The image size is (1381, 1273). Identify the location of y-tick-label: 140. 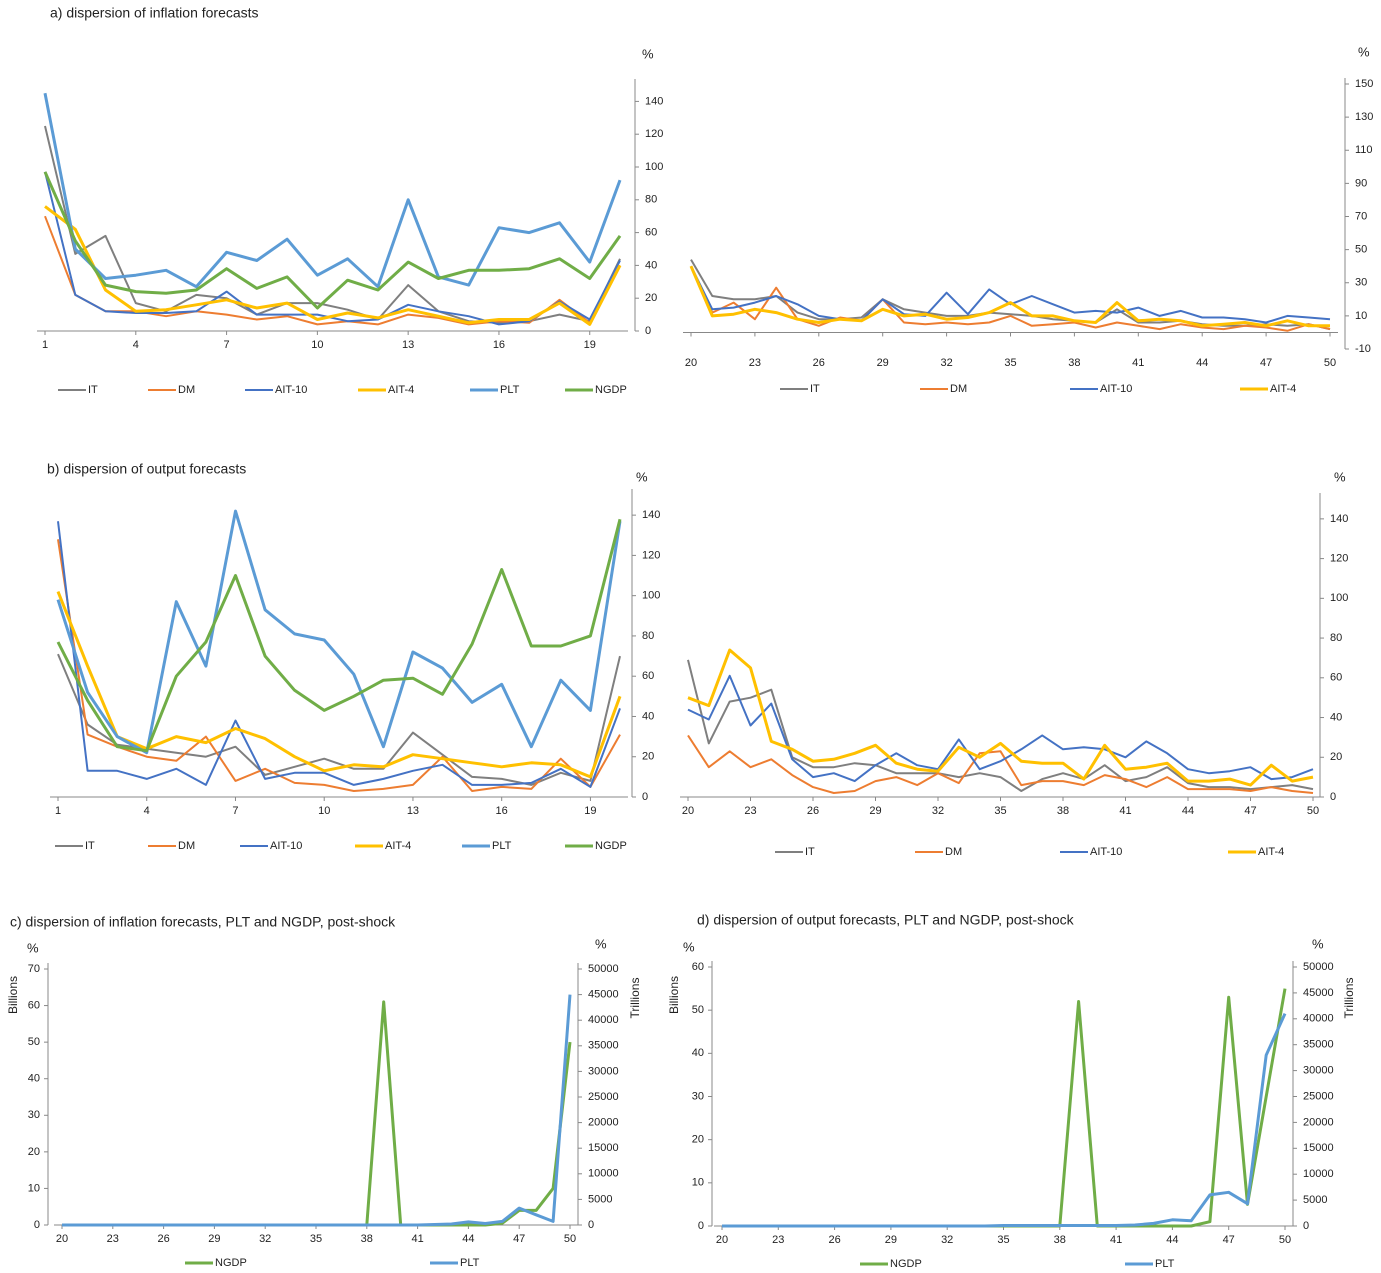
(651, 515).